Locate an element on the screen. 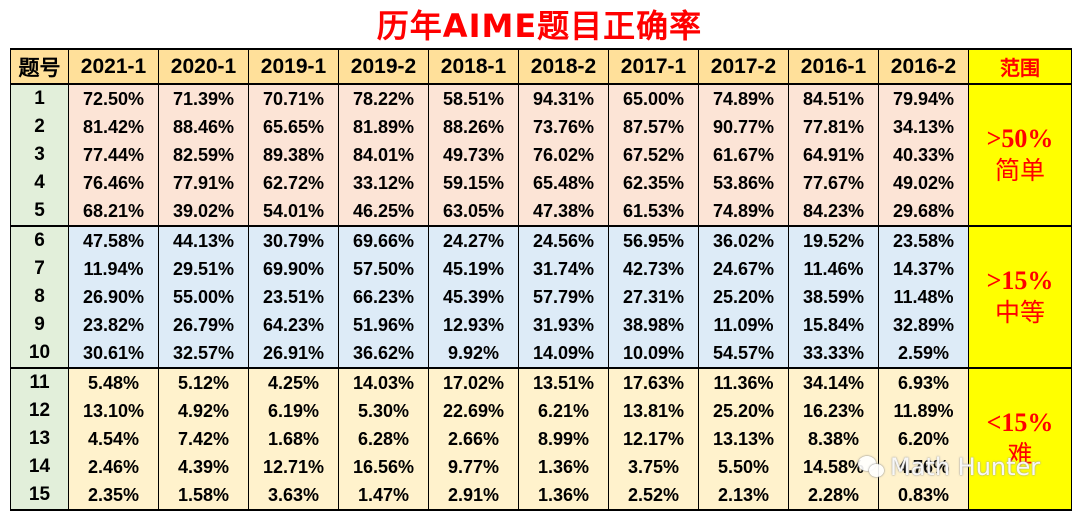 The image size is (1079, 514). accuracy-cell: 84.01% is located at coordinates (383, 155).